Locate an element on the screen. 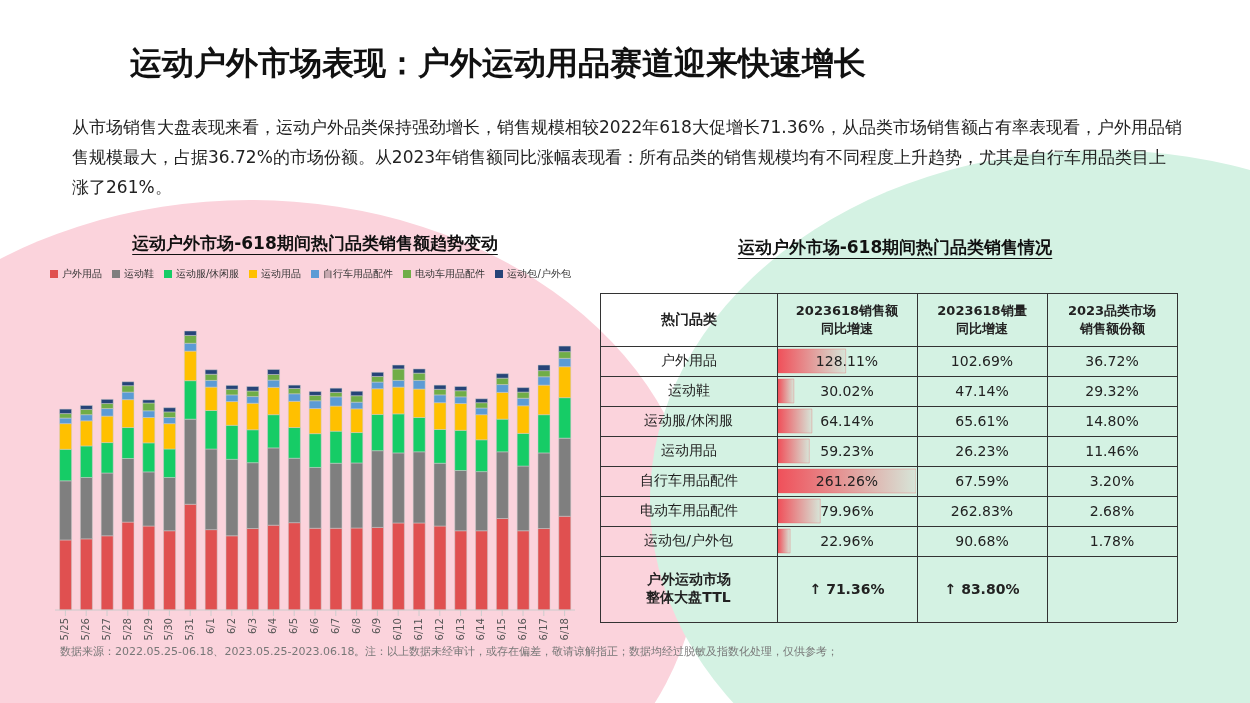 The image size is (1250, 703). x-tick-label: 6/12 is located at coordinates (439, 629).